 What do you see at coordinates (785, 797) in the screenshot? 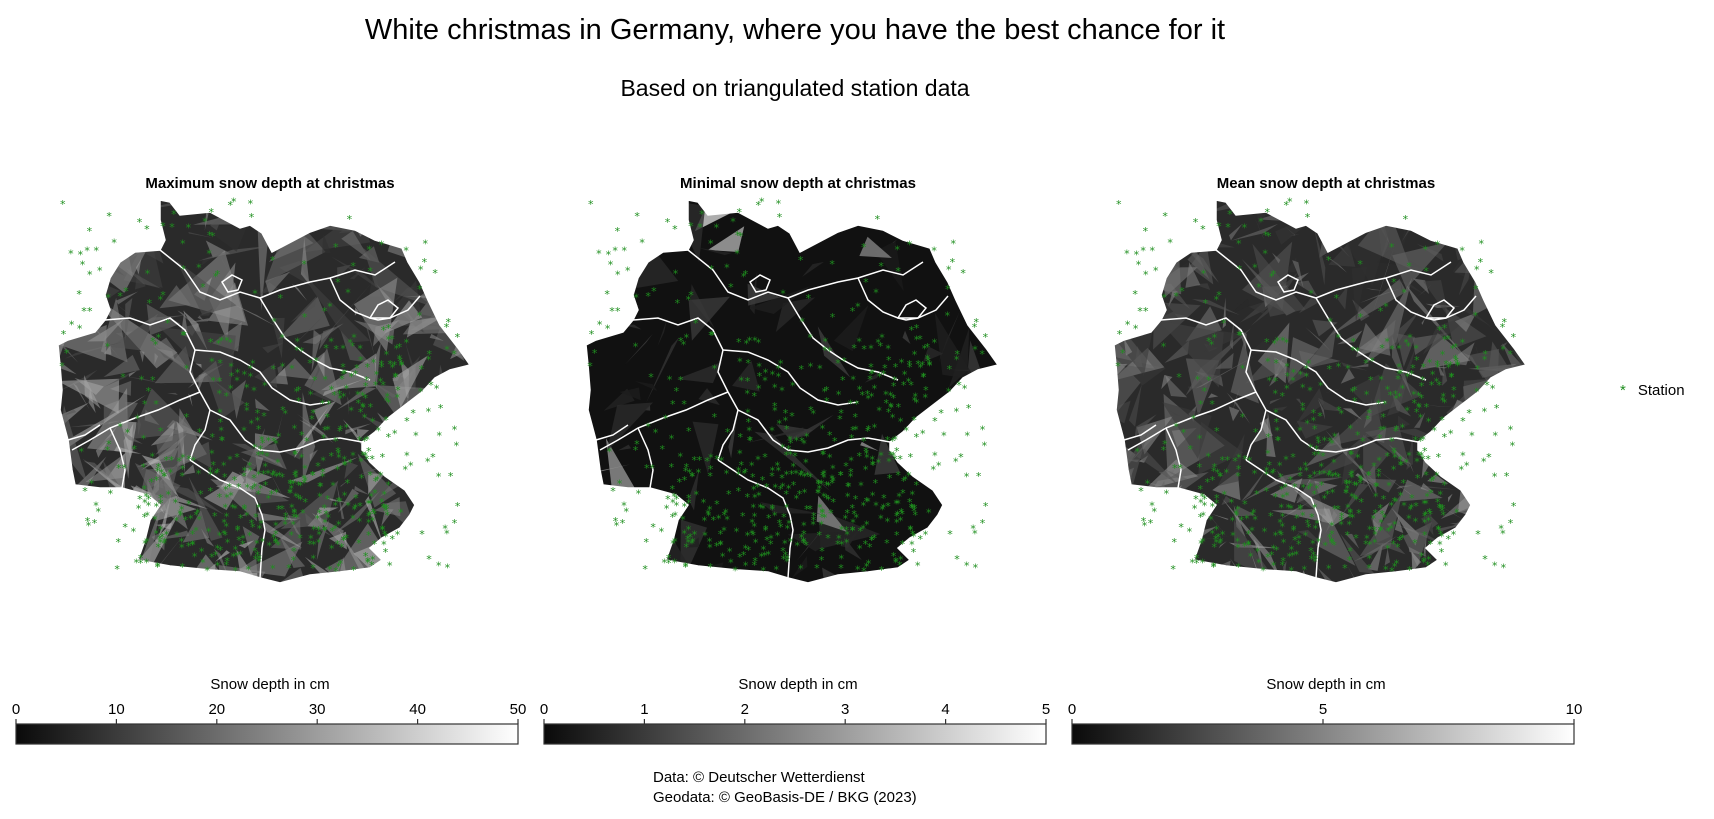
I see `geodata-credit: Geodata: © GeoBasis-DE / BKG (2023)` at bounding box center [785, 797].